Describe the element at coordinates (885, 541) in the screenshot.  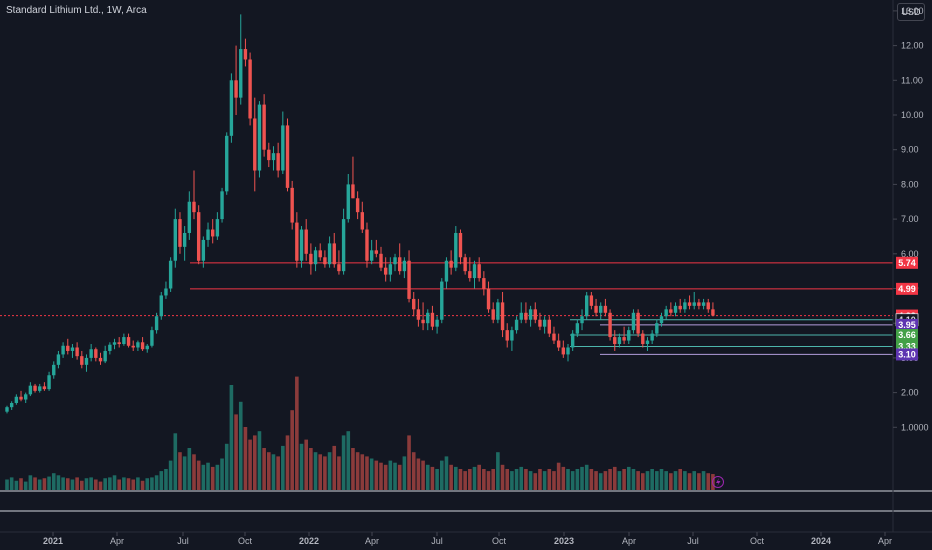
I see `x-tick-label: Apr` at that location.